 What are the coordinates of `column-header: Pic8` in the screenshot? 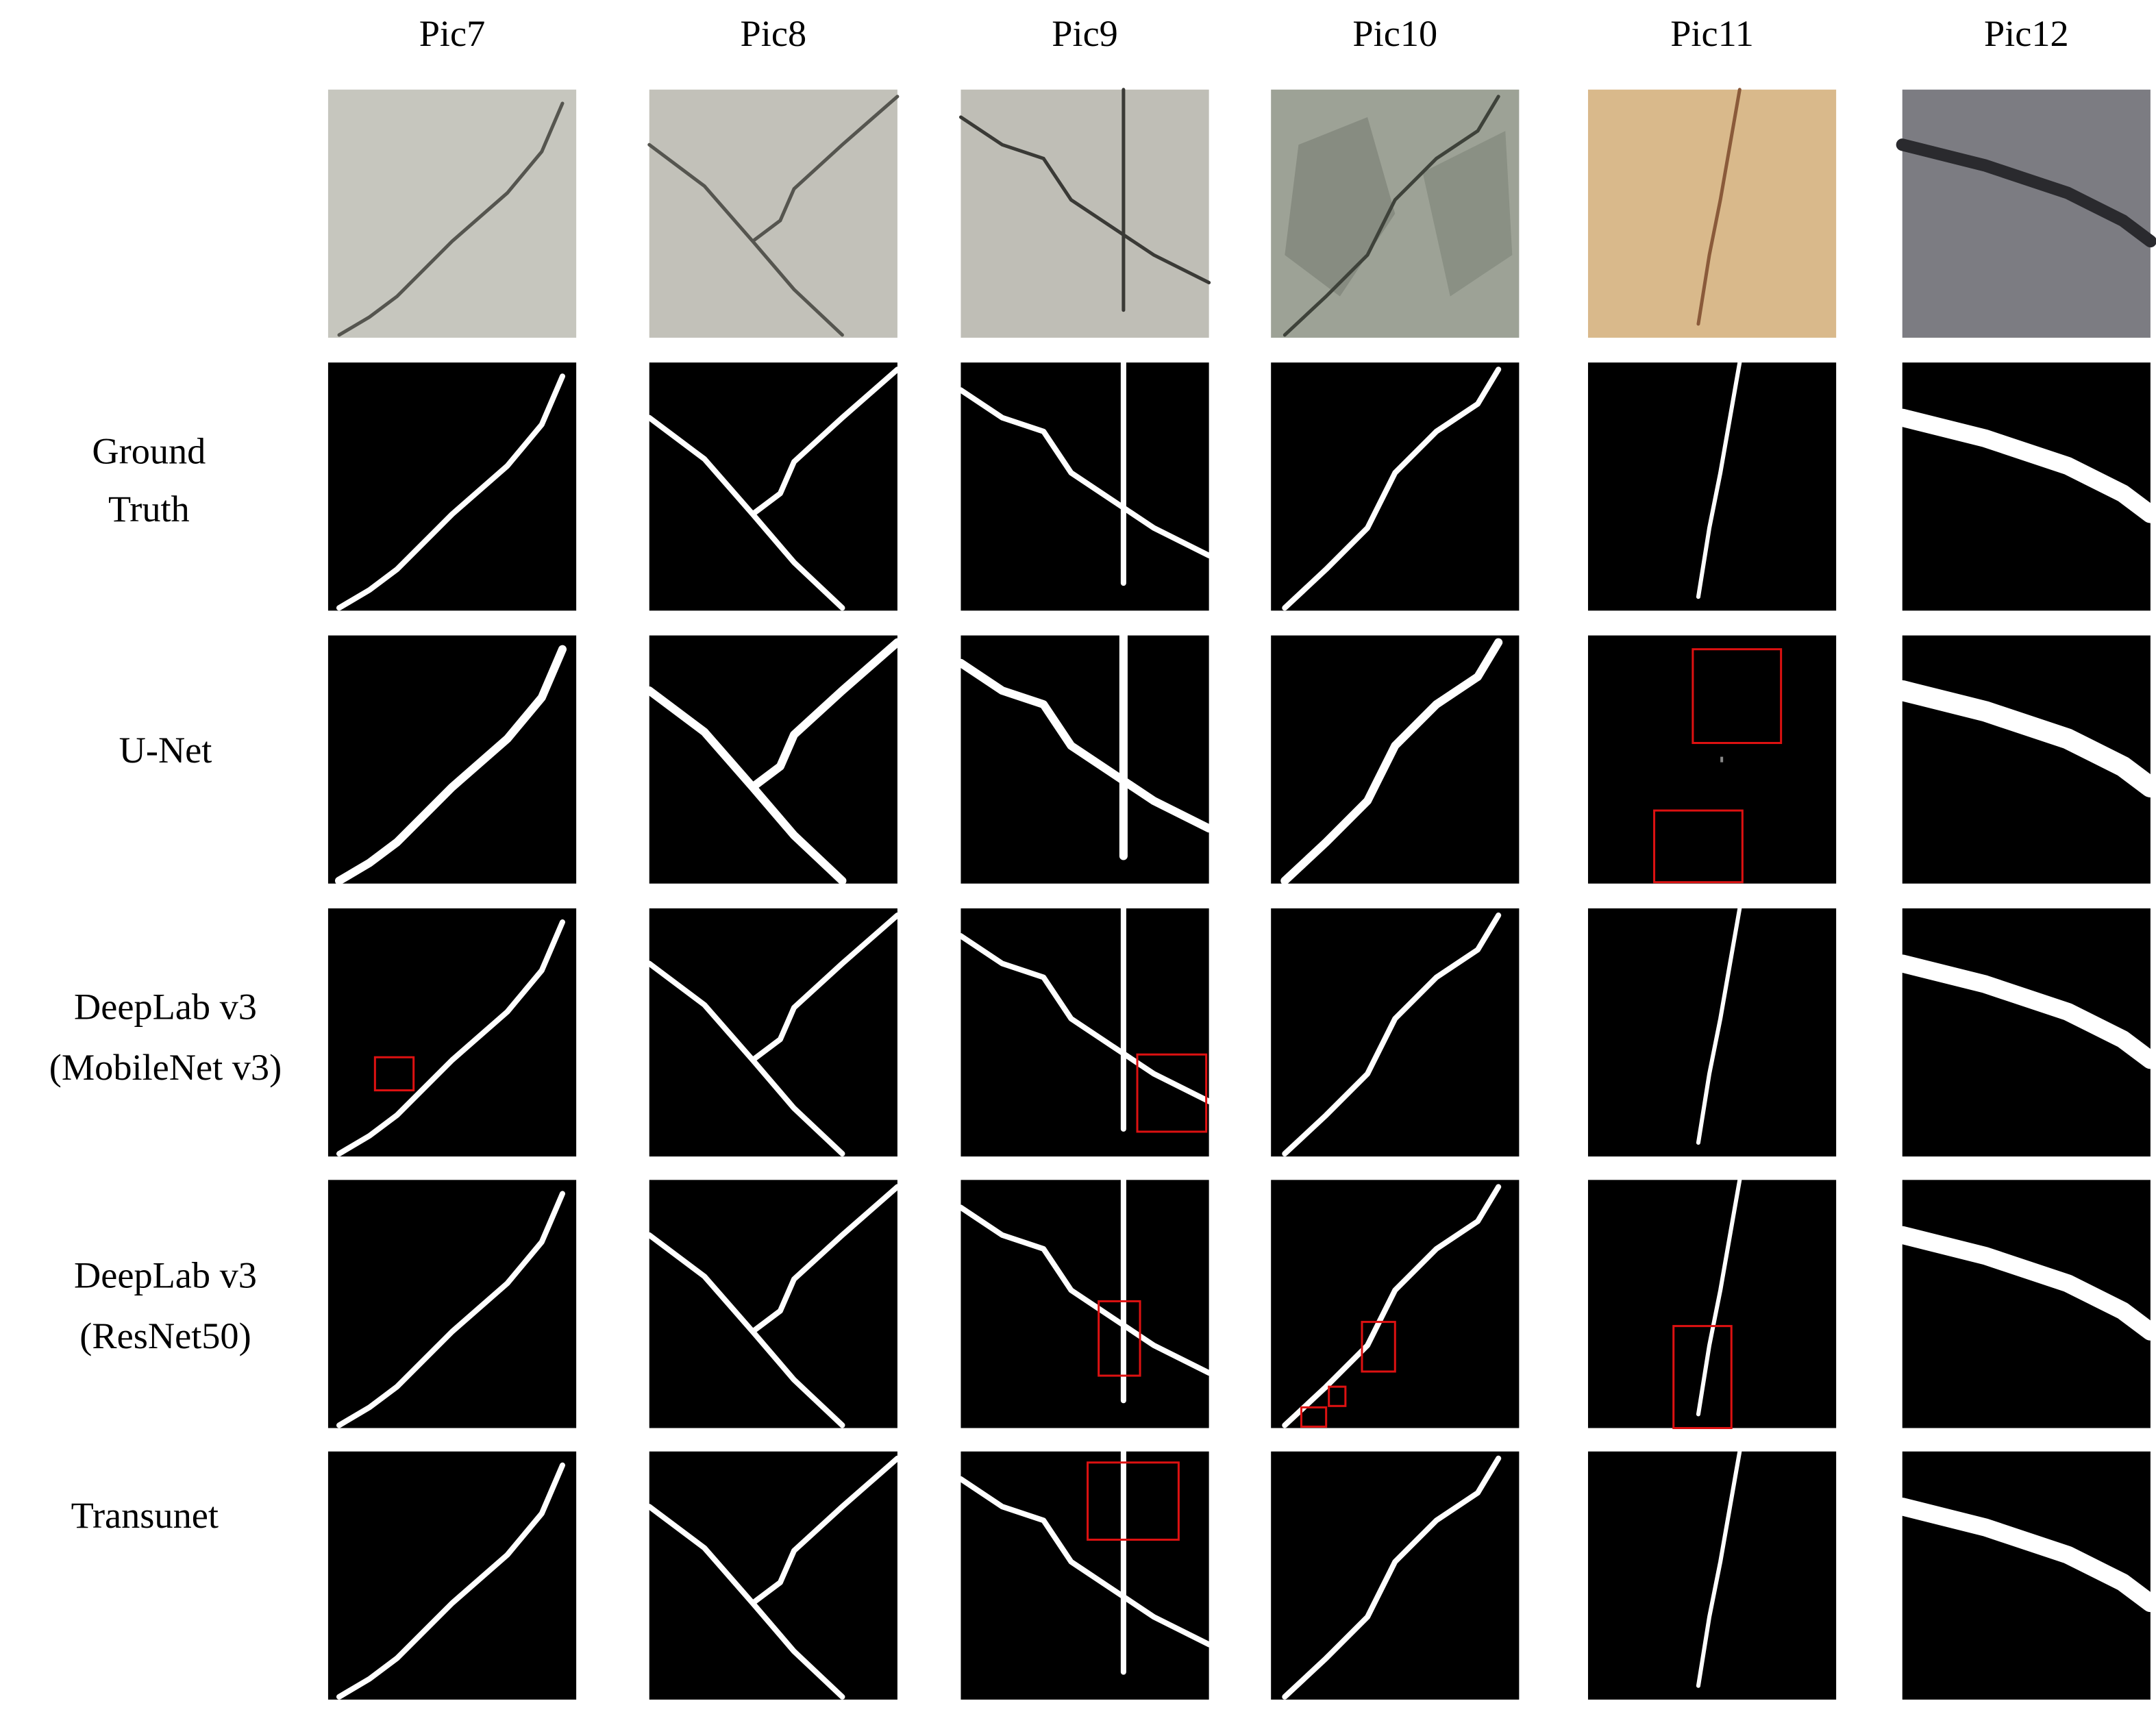 It's located at (774, 33).